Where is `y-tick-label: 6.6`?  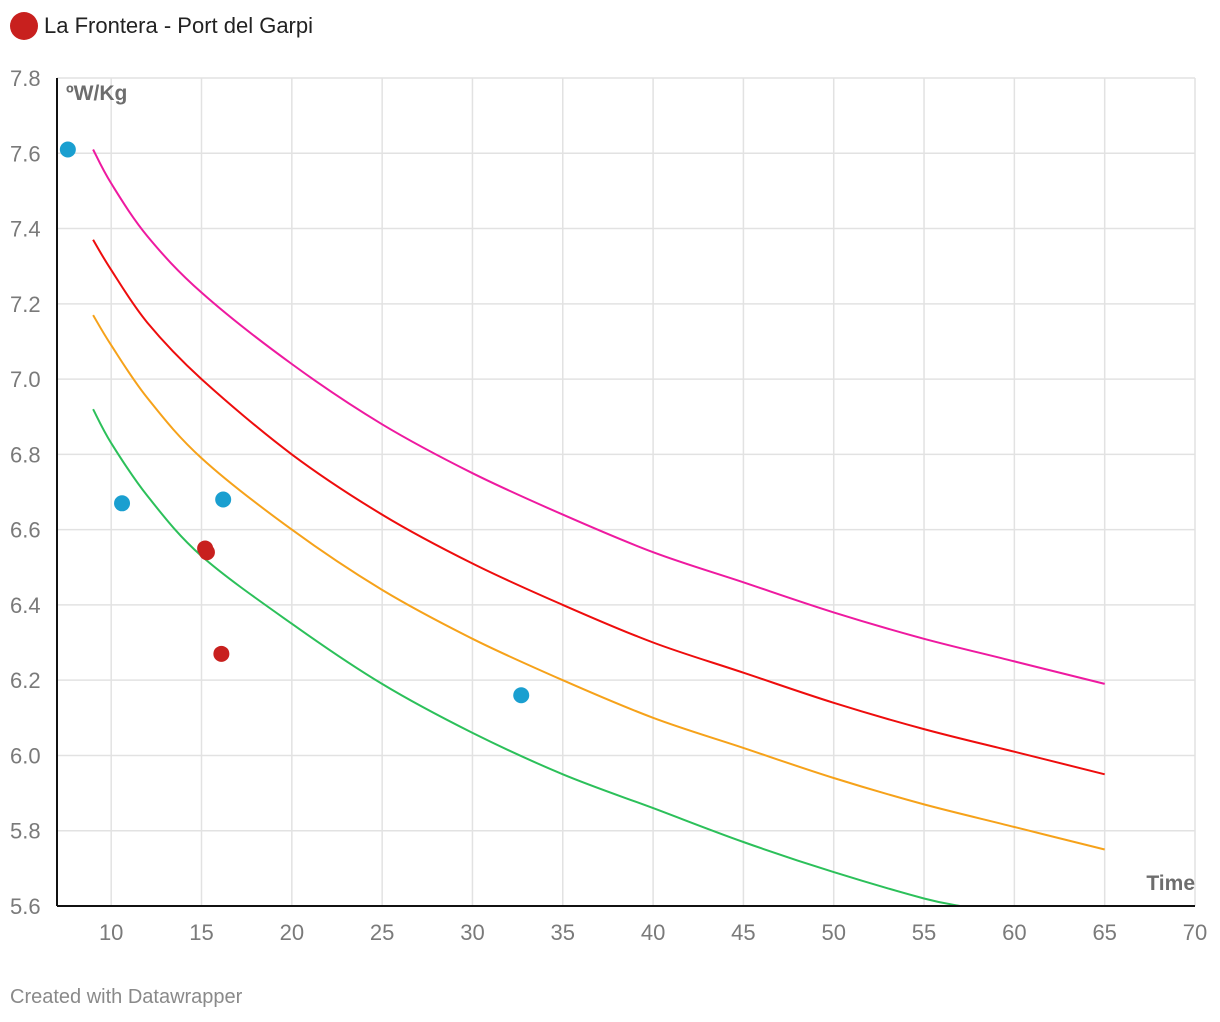
y-tick-label: 6.6 is located at coordinates (25, 530).